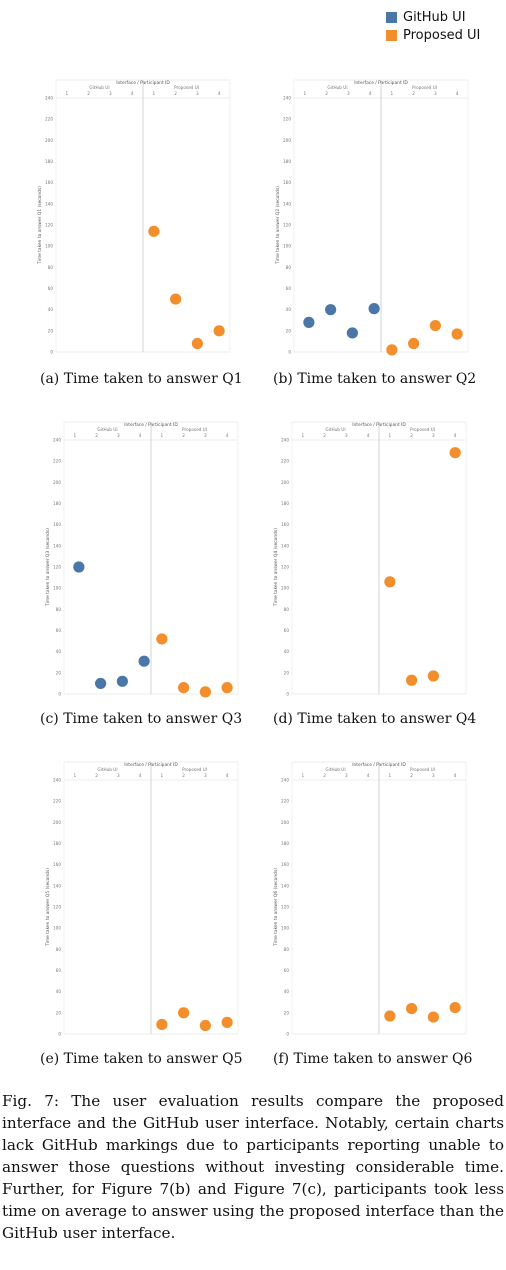  What do you see at coordinates (391, 17) in the screenshot?
I see `legend-swatch-github` at bounding box center [391, 17].